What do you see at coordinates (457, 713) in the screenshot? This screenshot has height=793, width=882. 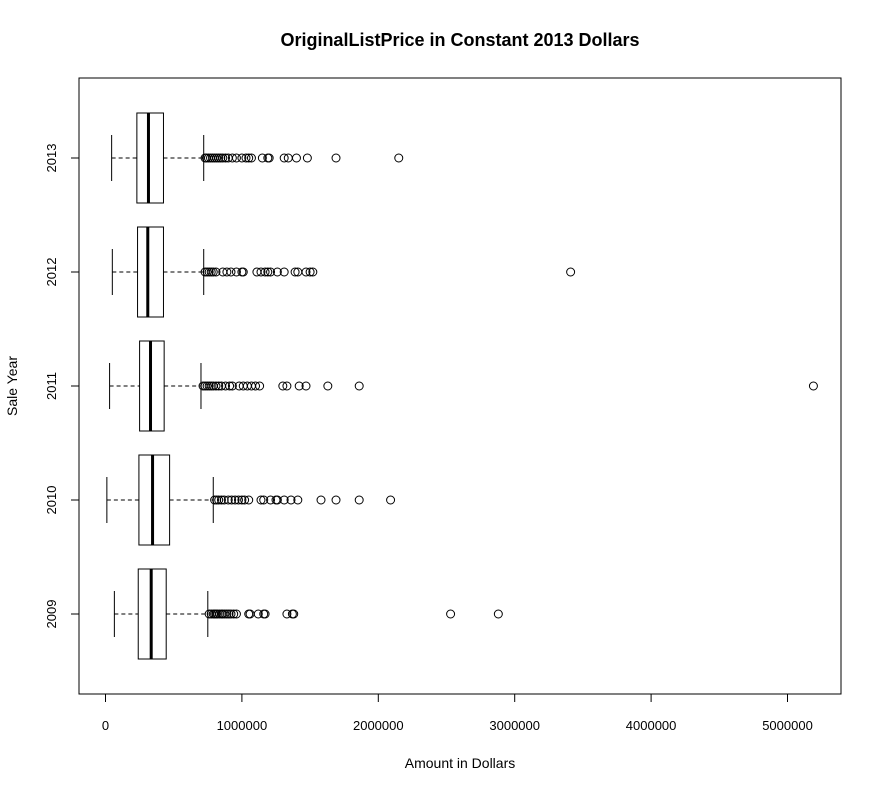 I see `x-axis: 0 1000000 2000000 3000000 4000000 5000000` at bounding box center [457, 713].